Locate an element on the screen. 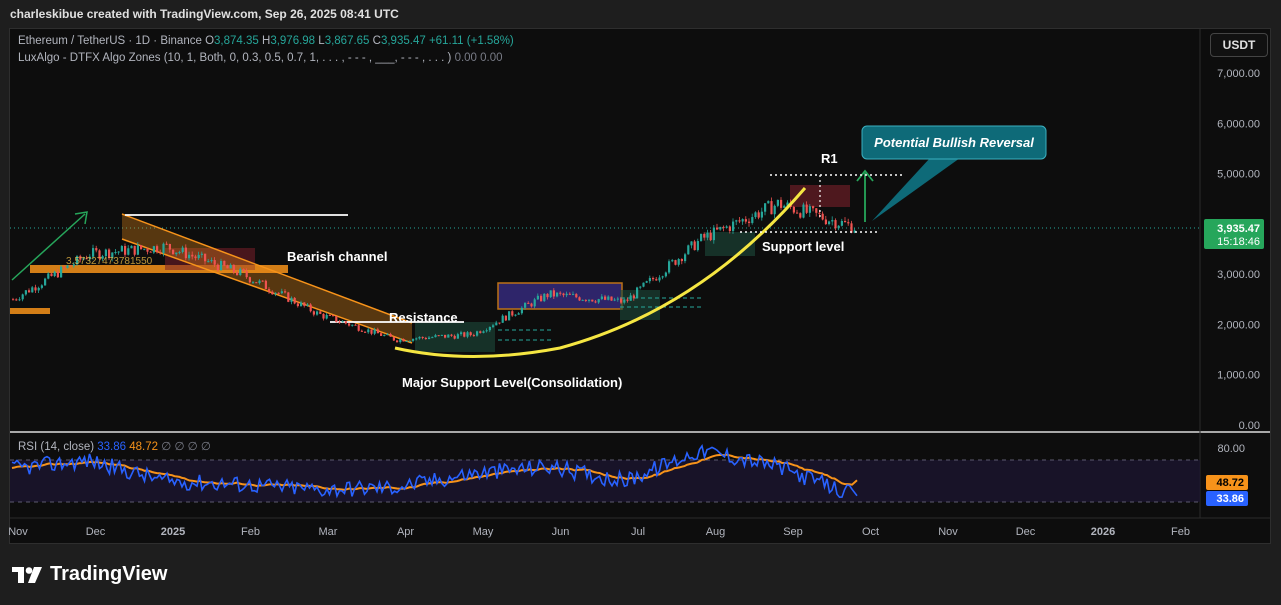 The image size is (1281, 605). currency-button: USDT is located at coordinates (1239, 45).